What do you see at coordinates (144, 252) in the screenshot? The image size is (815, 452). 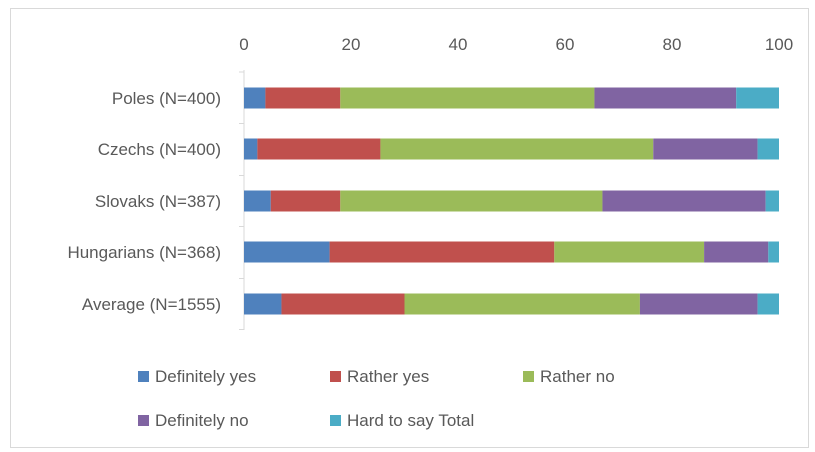 I see `category-label: Hungarians (N=368)` at bounding box center [144, 252].